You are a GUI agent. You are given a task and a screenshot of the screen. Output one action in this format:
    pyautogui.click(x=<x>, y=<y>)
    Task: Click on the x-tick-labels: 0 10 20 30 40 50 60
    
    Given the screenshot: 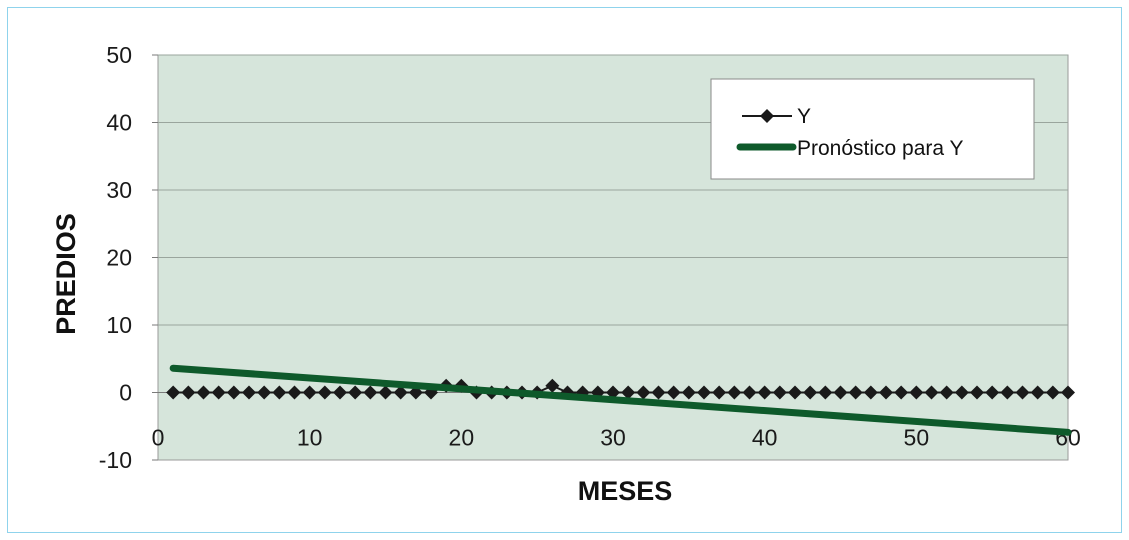 What is the action you would take?
    pyautogui.click(x=616, y=438)
    